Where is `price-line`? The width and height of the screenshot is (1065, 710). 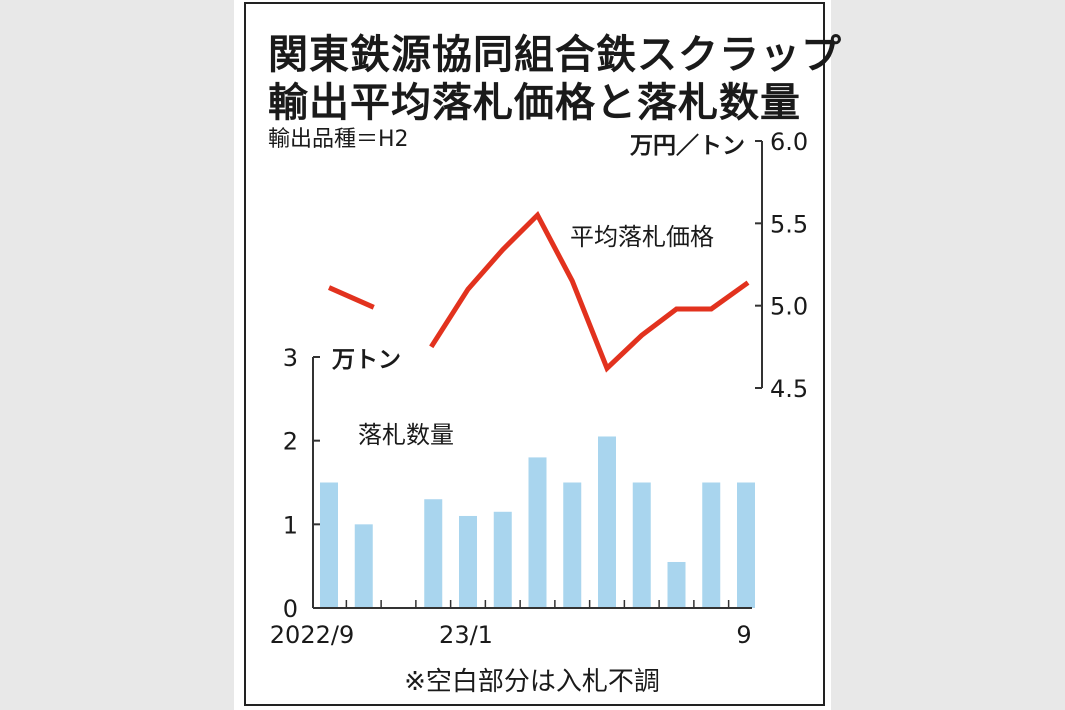 price-line is located at coordinates (538, 291).